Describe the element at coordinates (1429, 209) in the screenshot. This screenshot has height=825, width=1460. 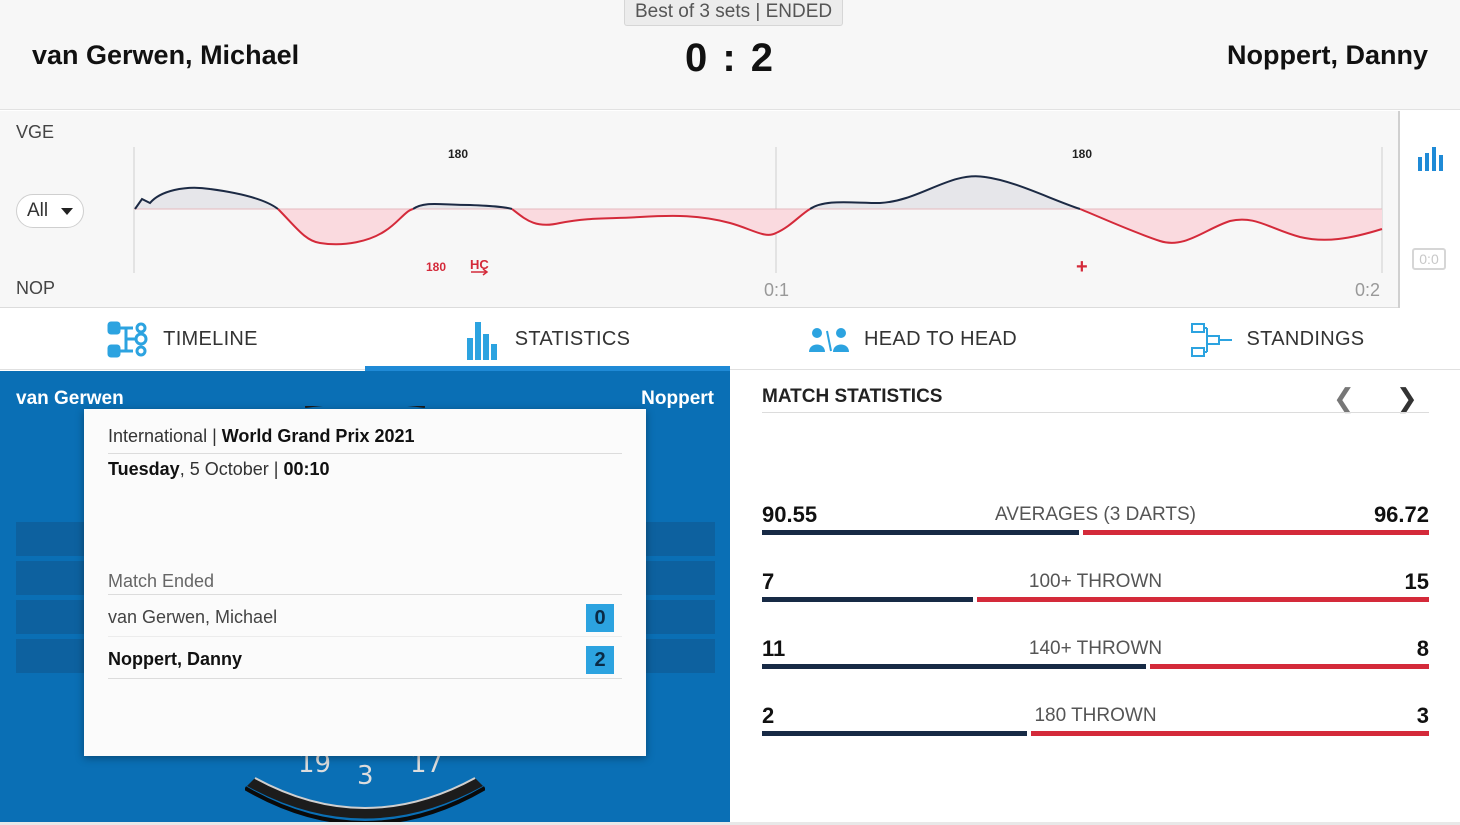
I see `chart-side-panel` at that location.